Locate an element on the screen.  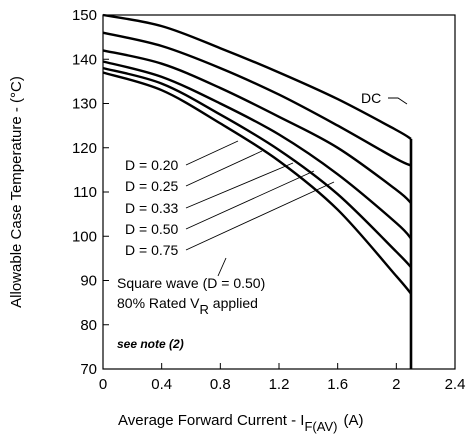
y-tick-label: 120 is located at coordinates (84, 148).